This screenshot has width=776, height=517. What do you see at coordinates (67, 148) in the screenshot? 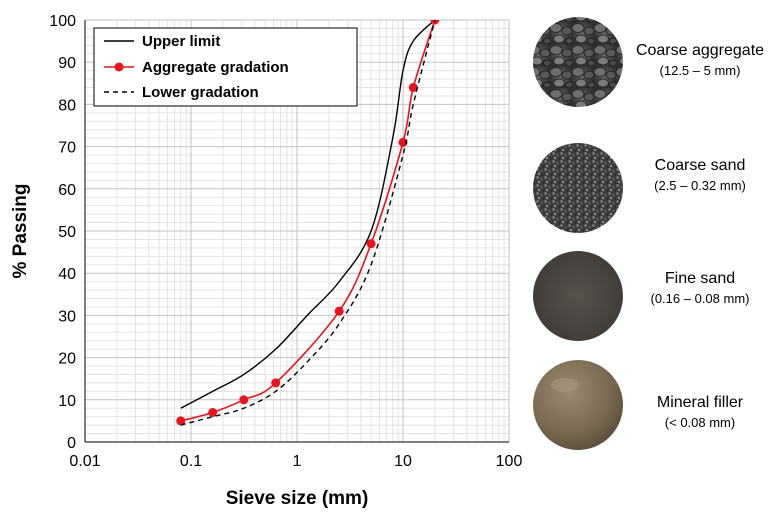
I see `y-tick-label: 70` at bounding box center [67, 148].